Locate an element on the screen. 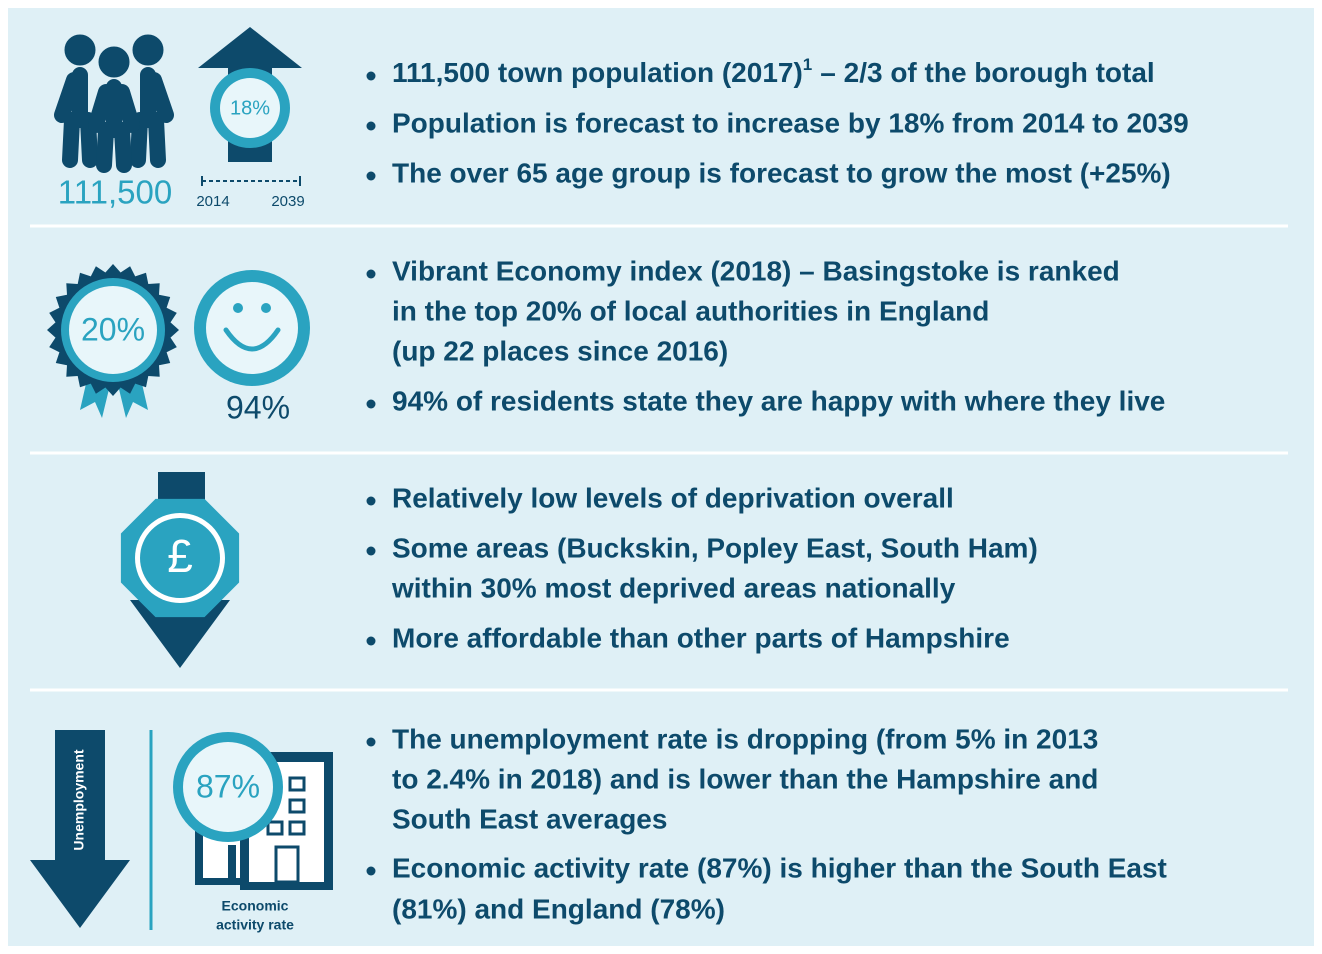 This screenshot has width=1322, height=954. bullet-line: (81%) and England (78%) is located at coordinates (558, 908).